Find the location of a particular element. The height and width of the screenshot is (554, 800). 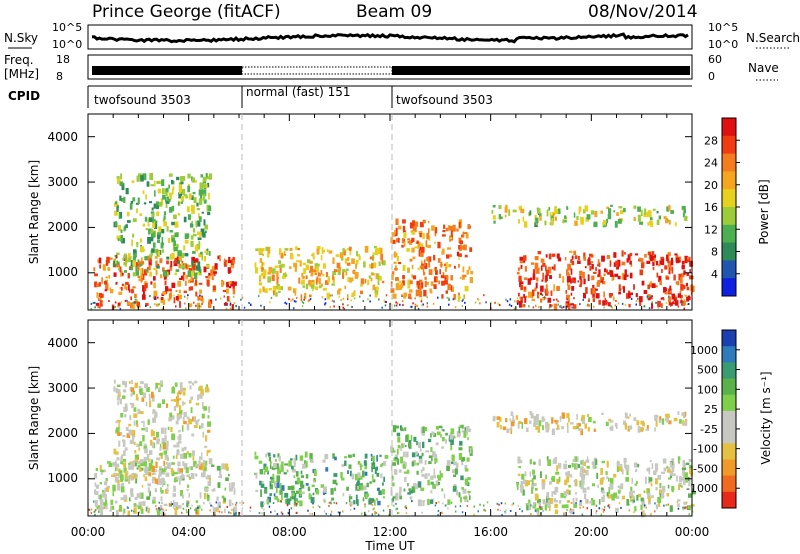

x-tick-label: 00:00 is located at coordinates (692, 532).